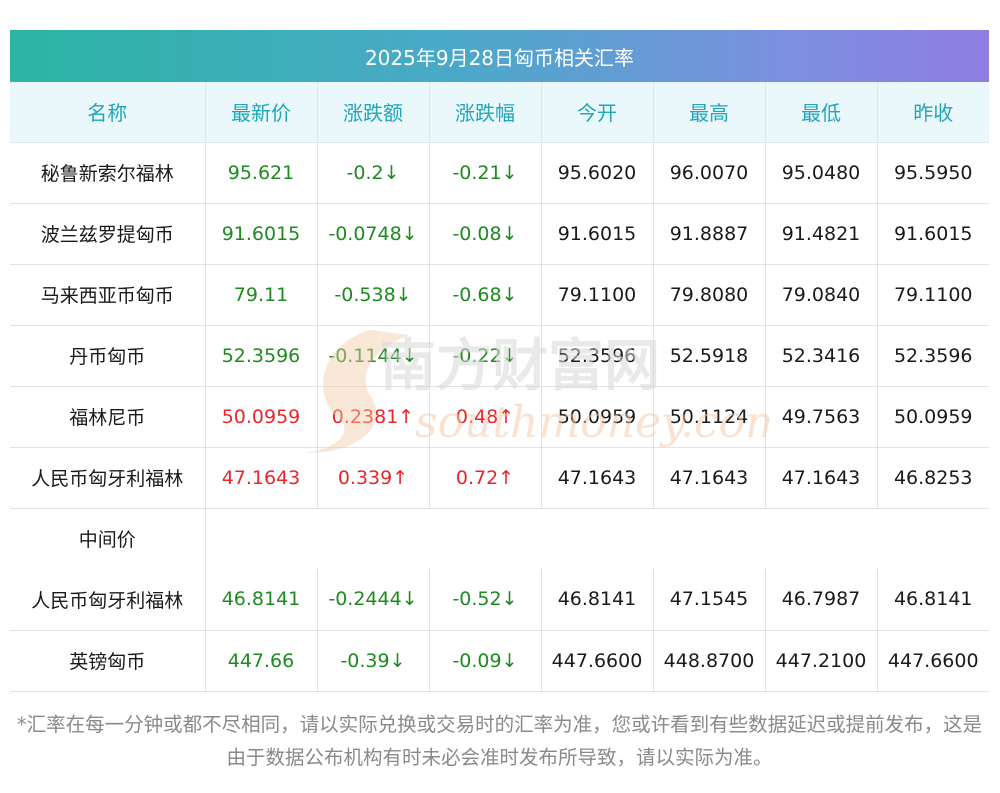 This screenshot has height=793, width=1000. Describe the element at coordinates (485, 295) in the screenshot. I see `pct-cell: -0.68↓` at that location.